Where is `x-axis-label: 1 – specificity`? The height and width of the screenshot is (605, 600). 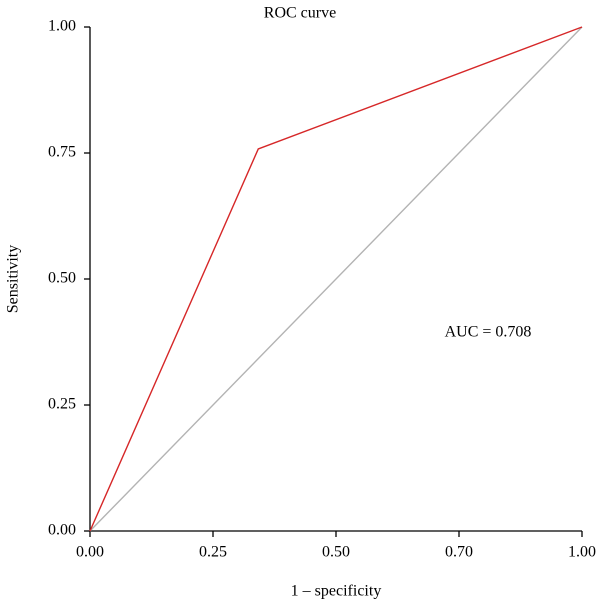
x-axis-label: 1 – specificity is located at coordinates (336, 591).